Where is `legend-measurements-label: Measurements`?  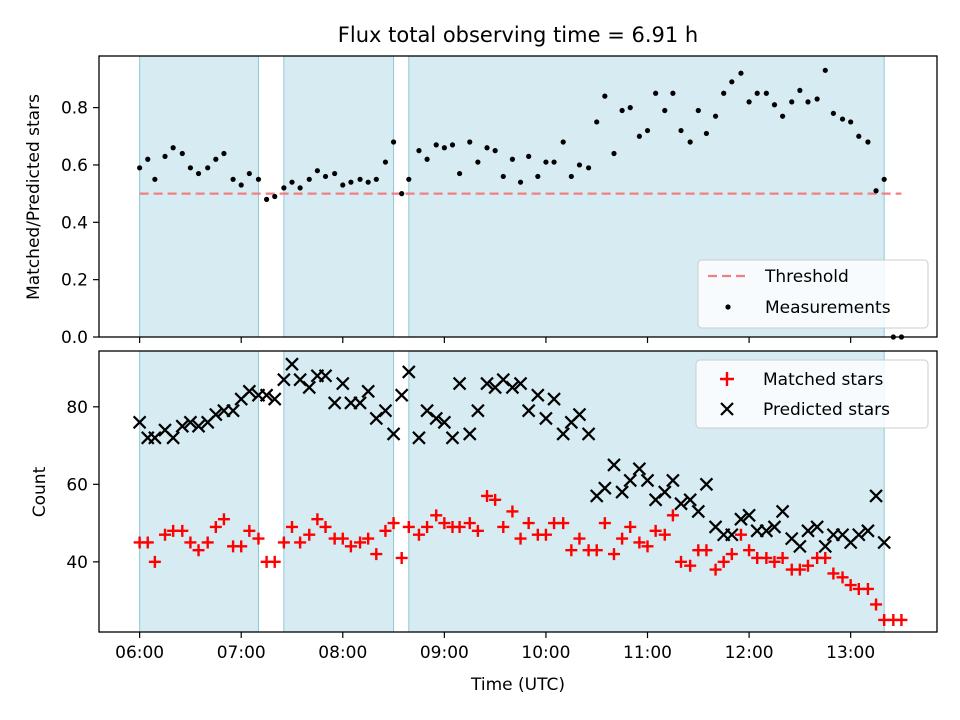 legend-measurements-label: Measurements is located at coordinates (828, 308).